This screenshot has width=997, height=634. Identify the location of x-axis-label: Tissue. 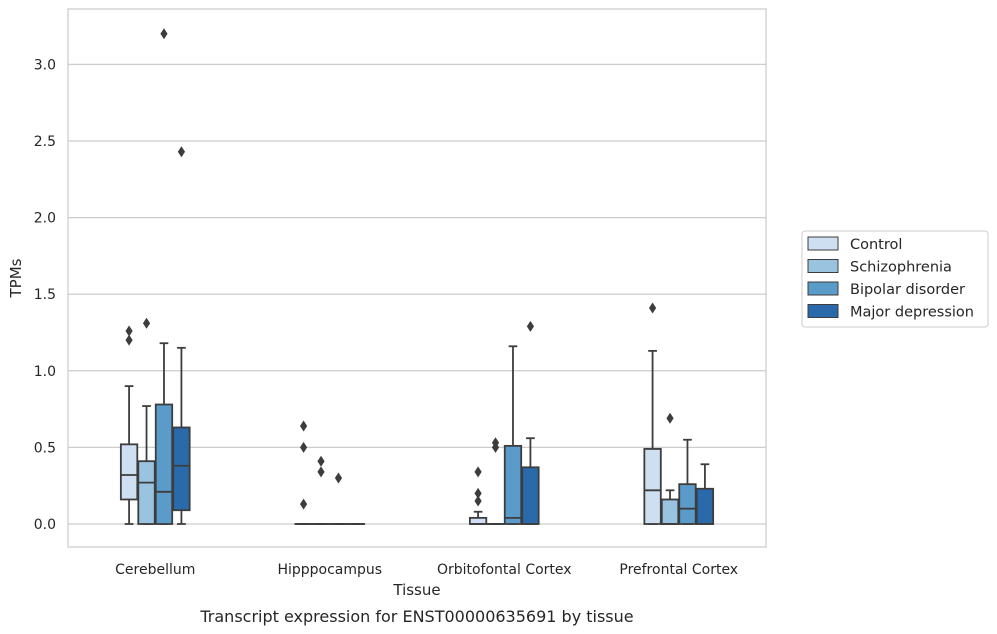
(416, 590).